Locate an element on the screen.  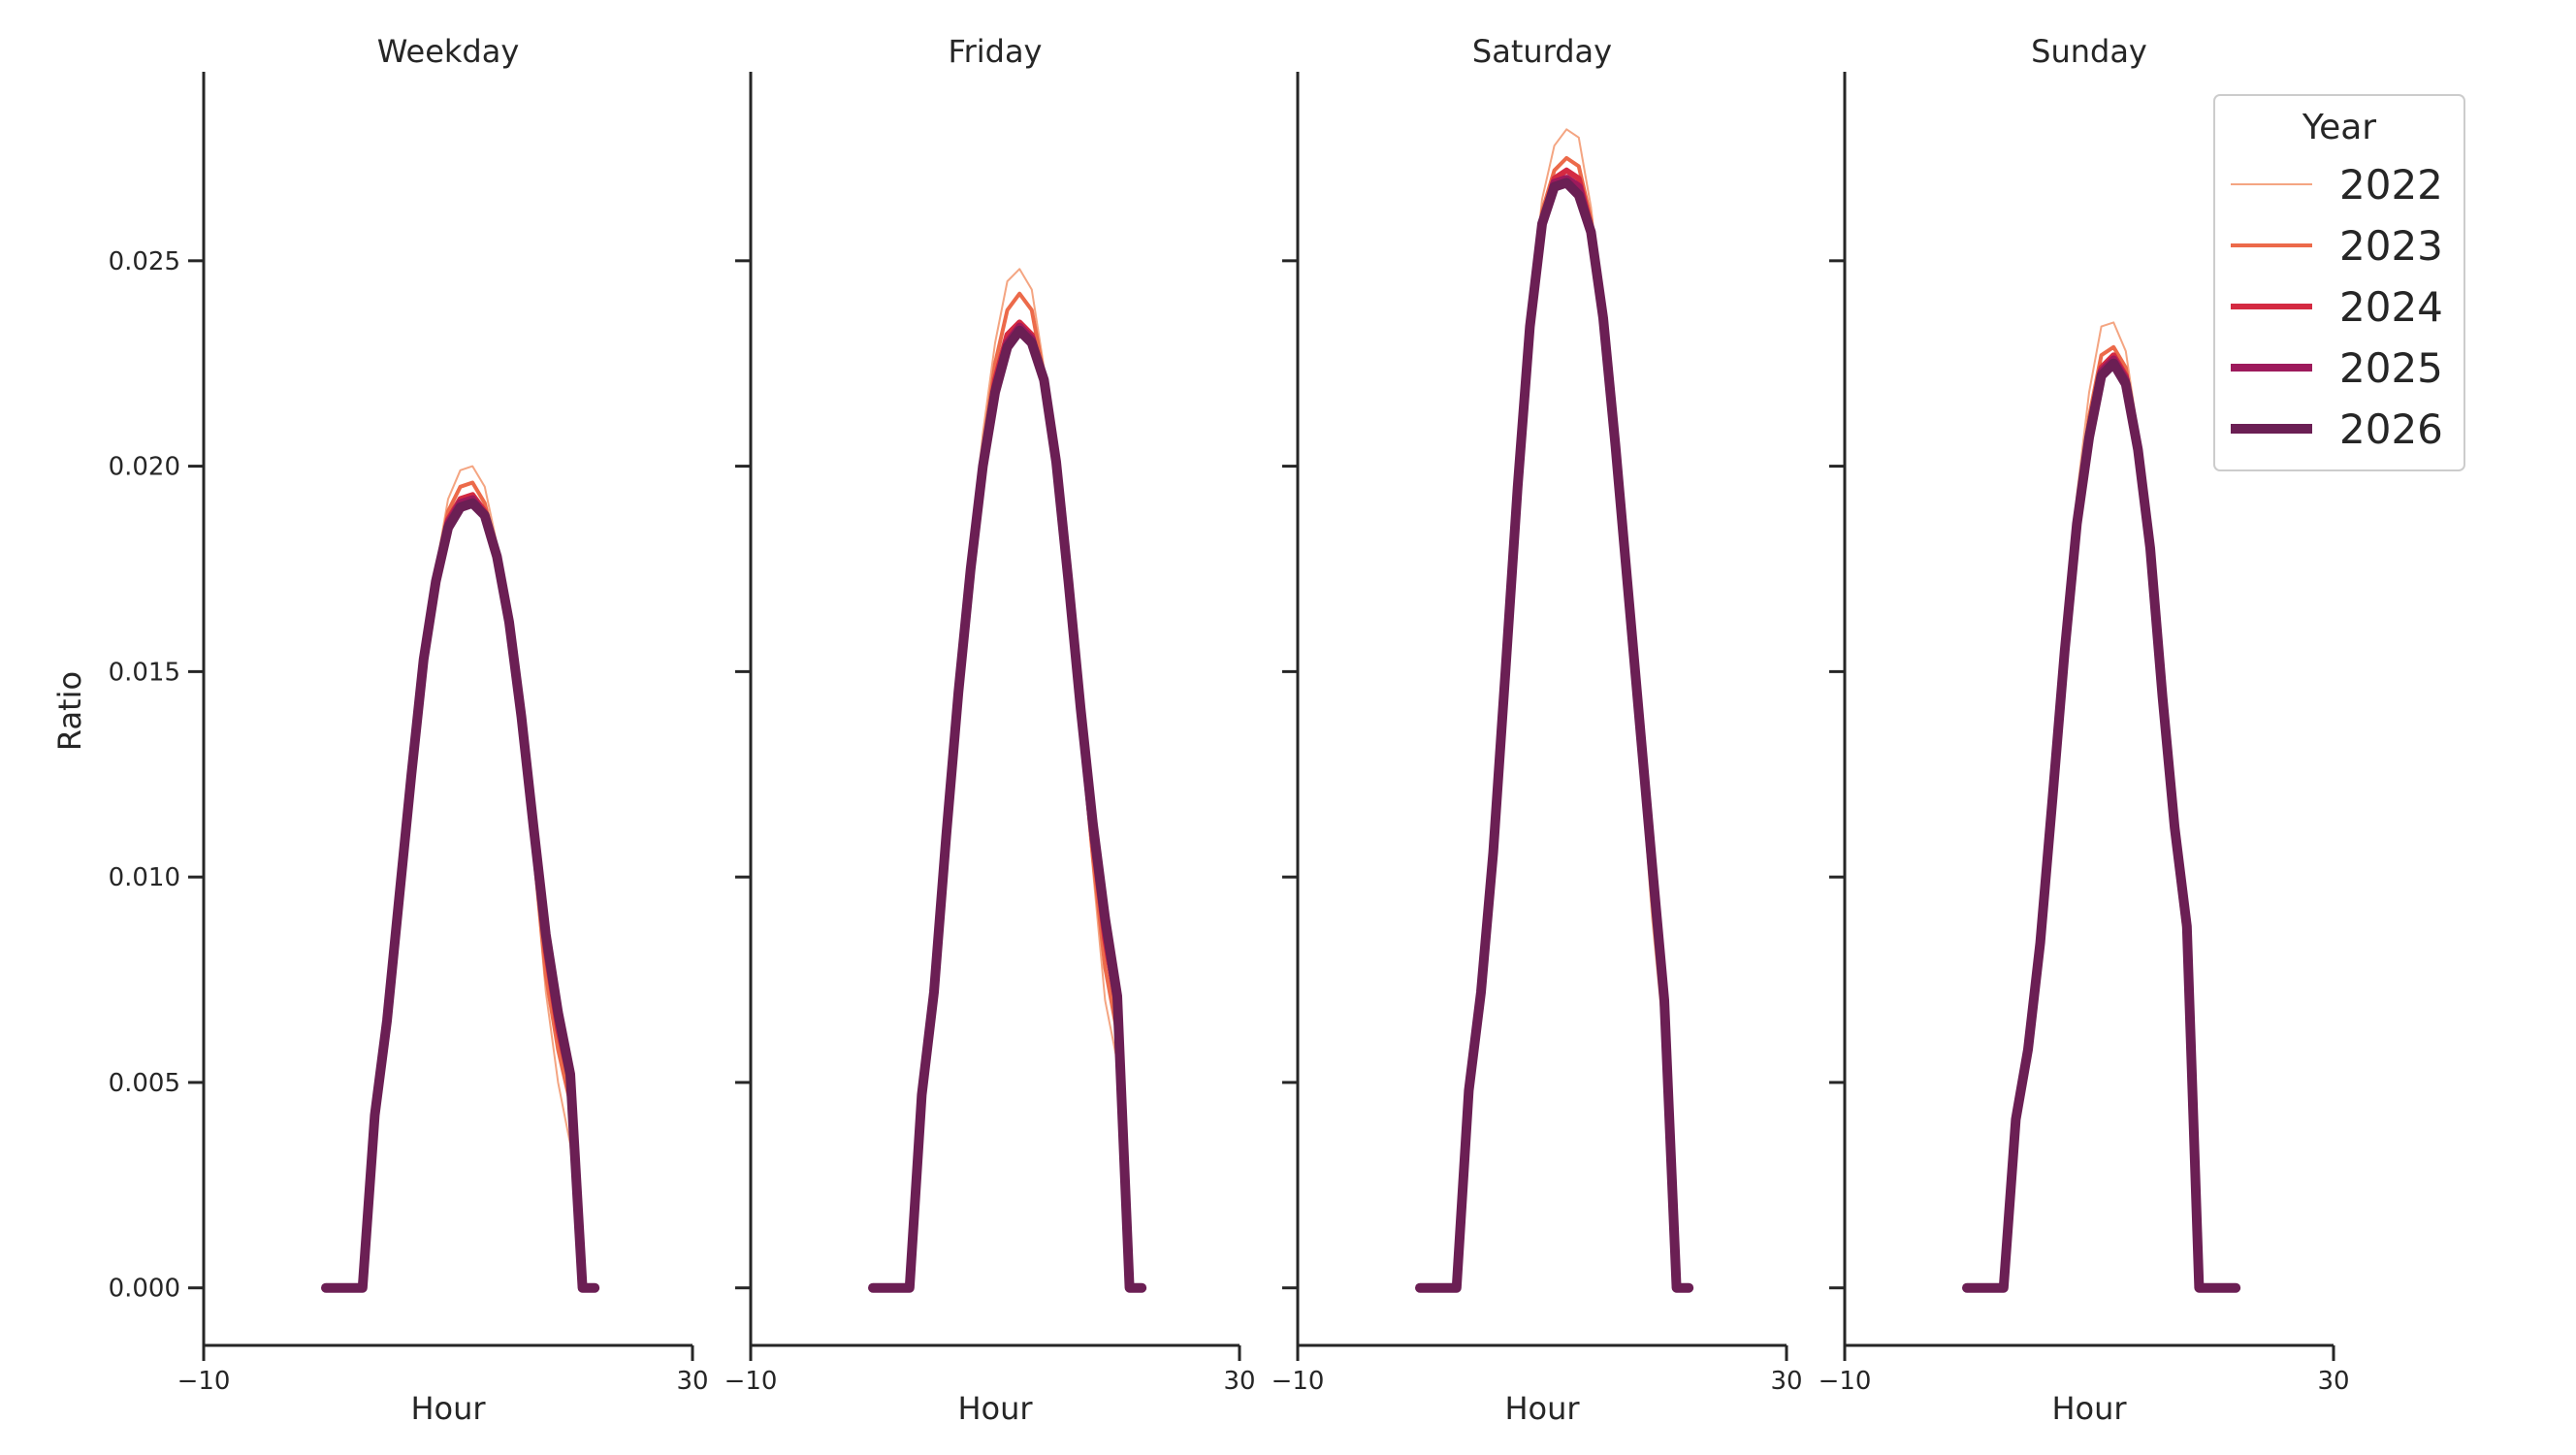
legend-item-2025: 2025 is located at coordinates (2337, 368).